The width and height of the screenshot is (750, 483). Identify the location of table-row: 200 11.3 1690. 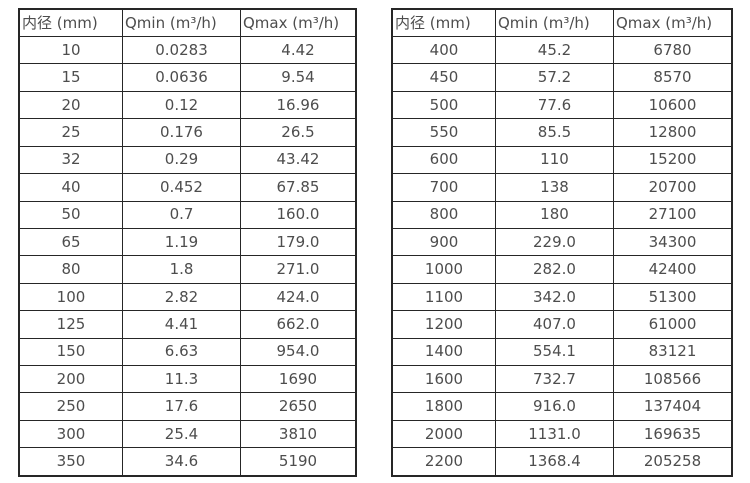
(187, 379).